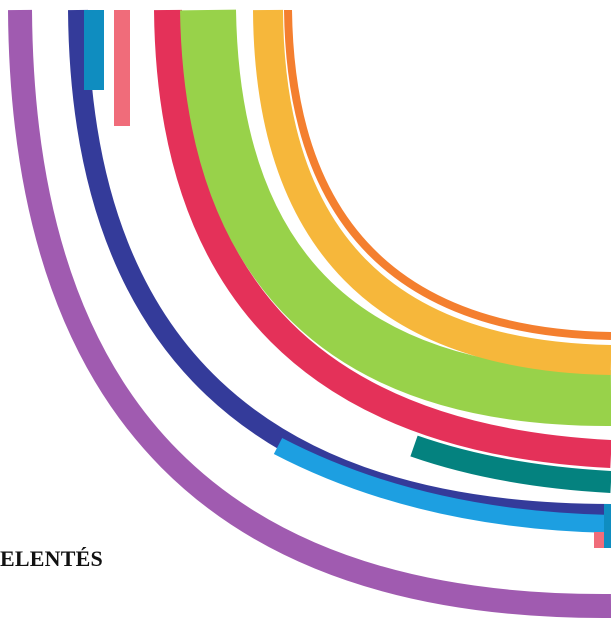  I want to click on arc-sky, so click(442, 485).